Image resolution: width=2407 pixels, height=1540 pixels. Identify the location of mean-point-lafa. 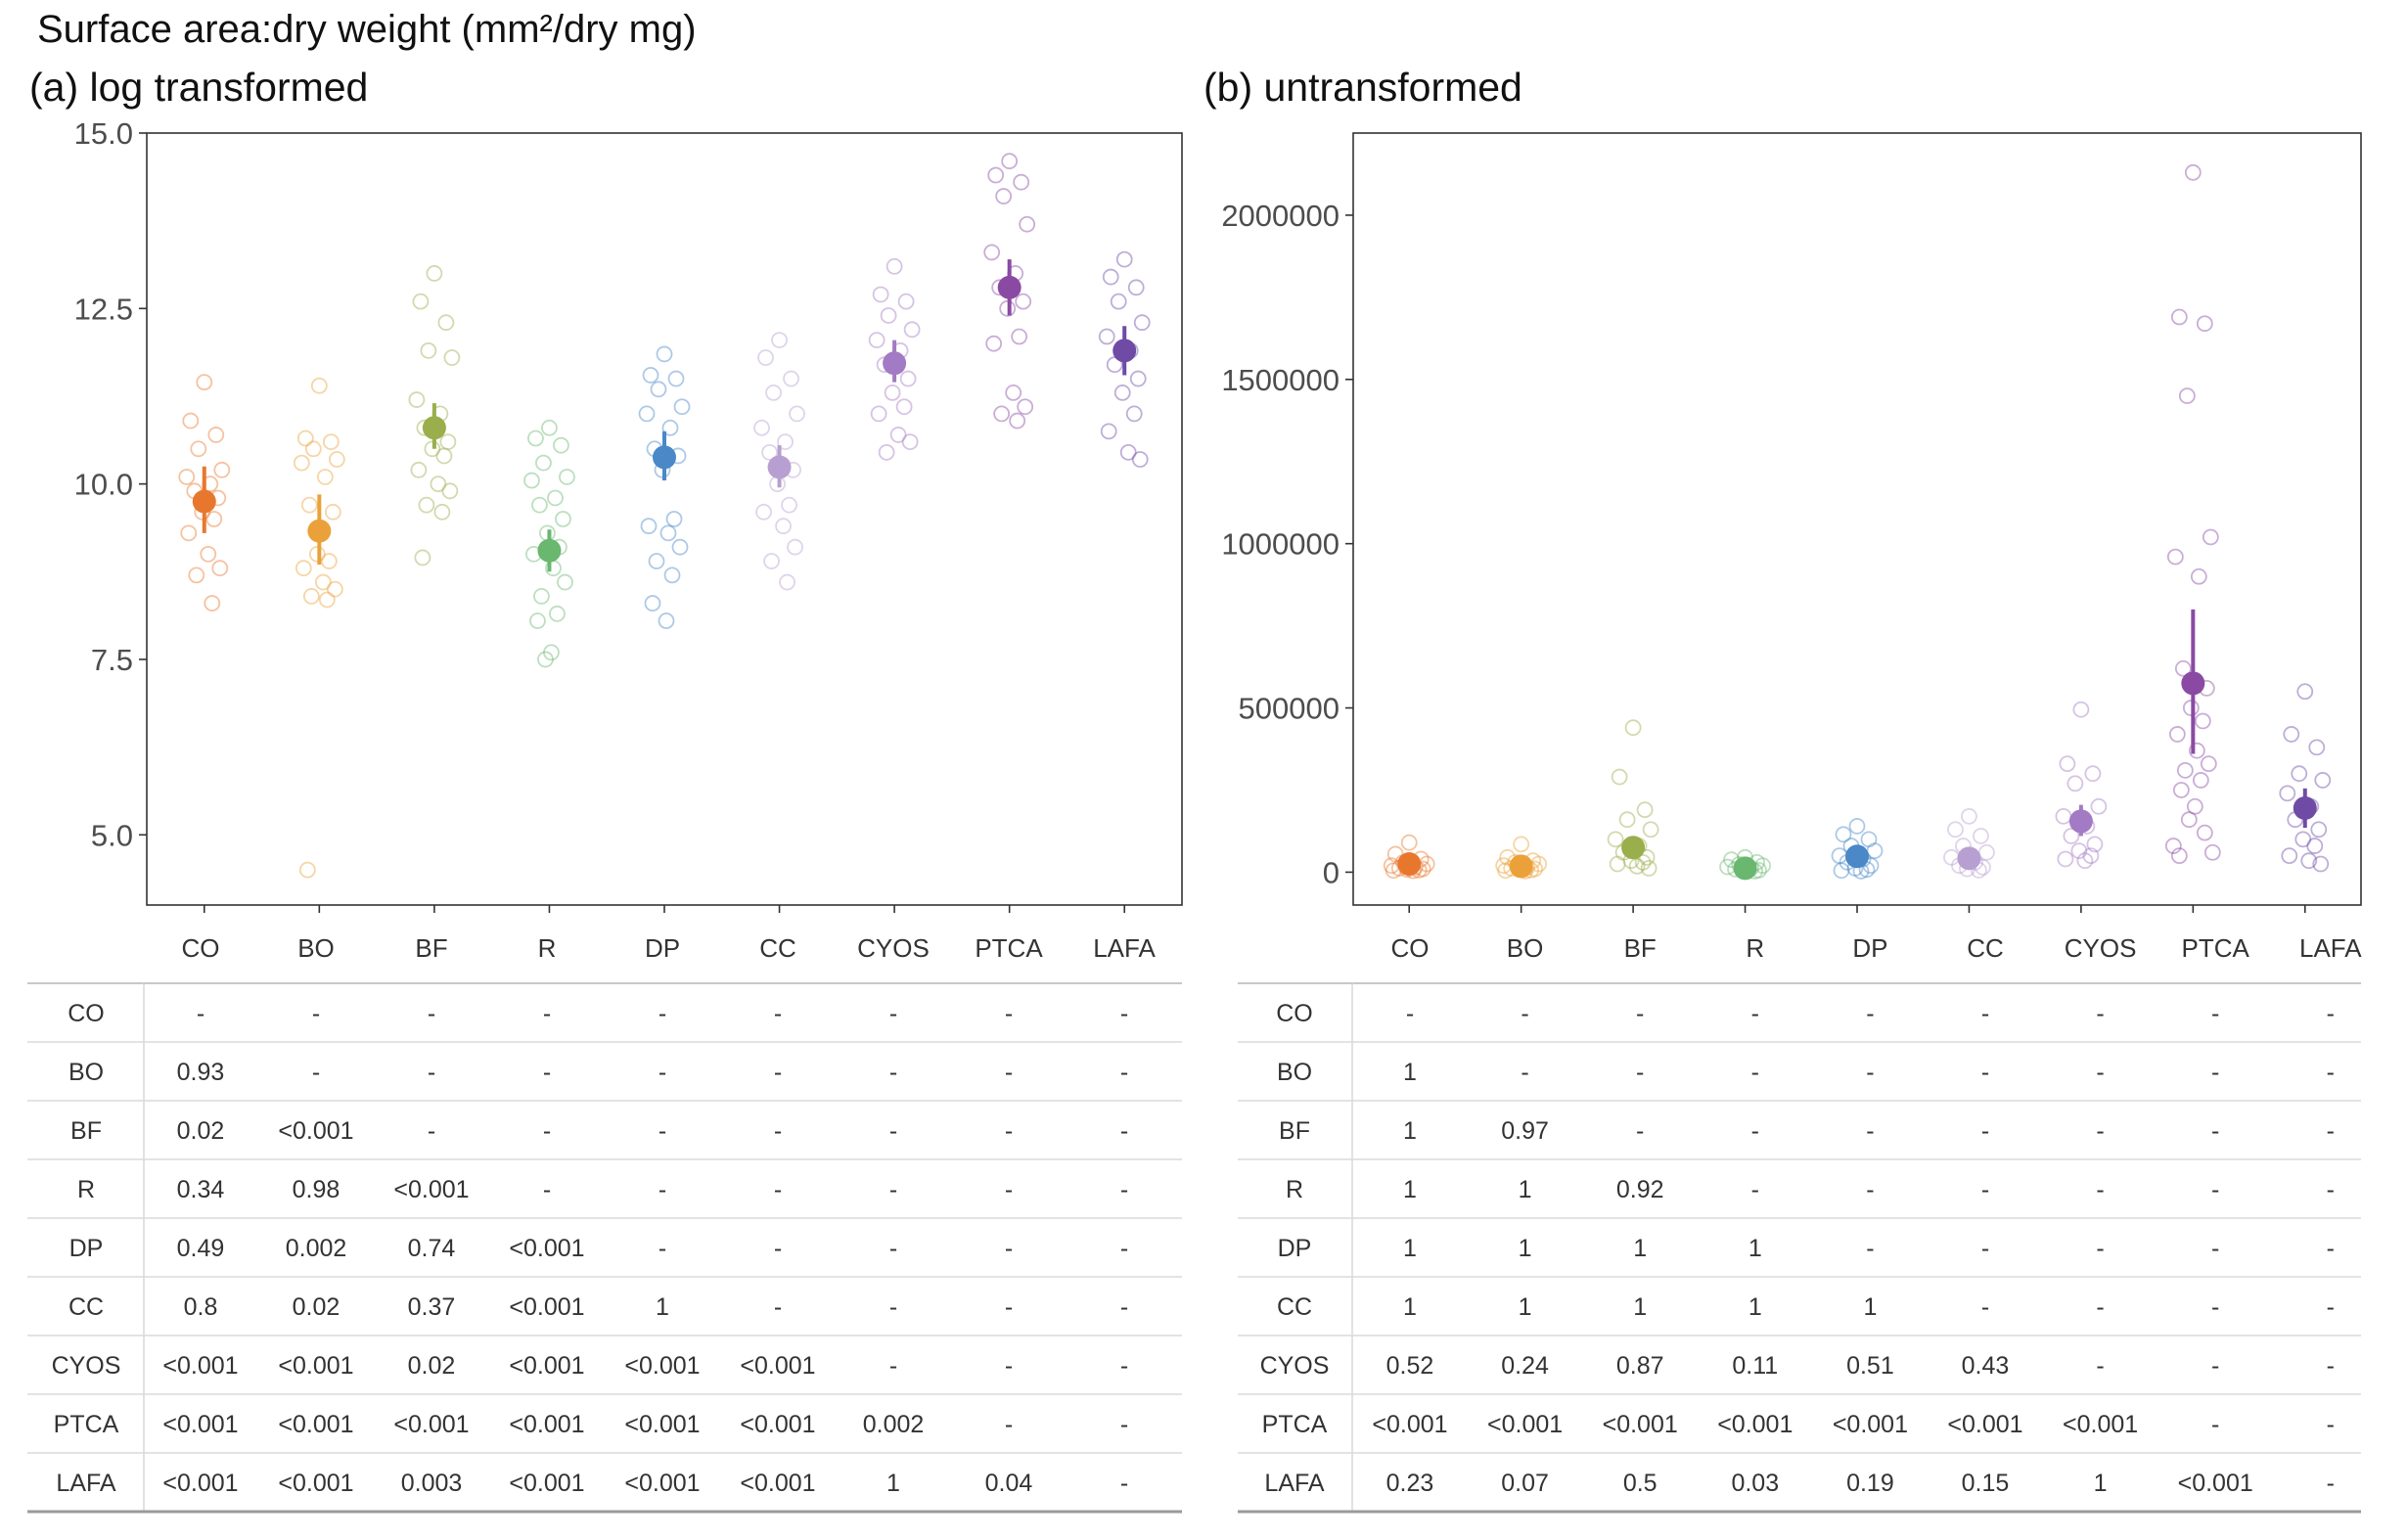
(2305, 808).